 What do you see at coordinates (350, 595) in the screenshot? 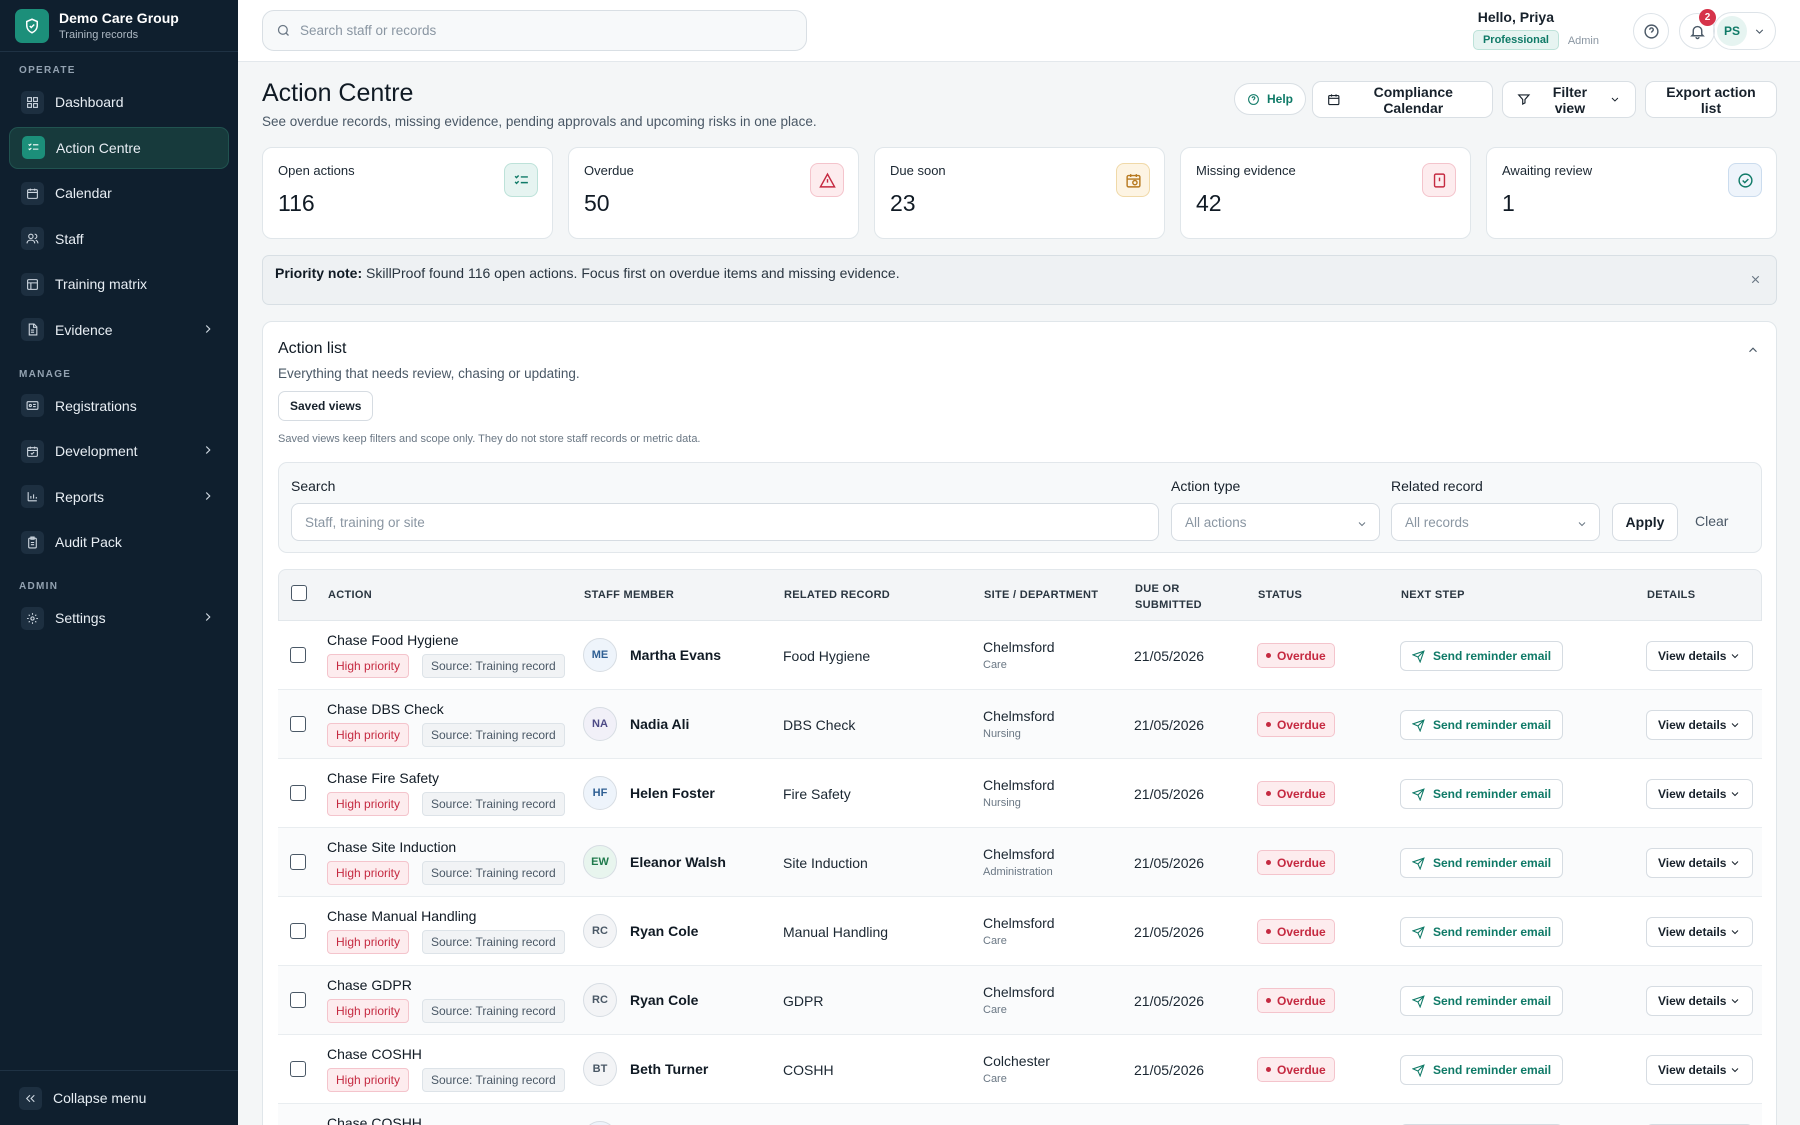
I see `column-header-action: ACTION` at bounding box center [350, 595].